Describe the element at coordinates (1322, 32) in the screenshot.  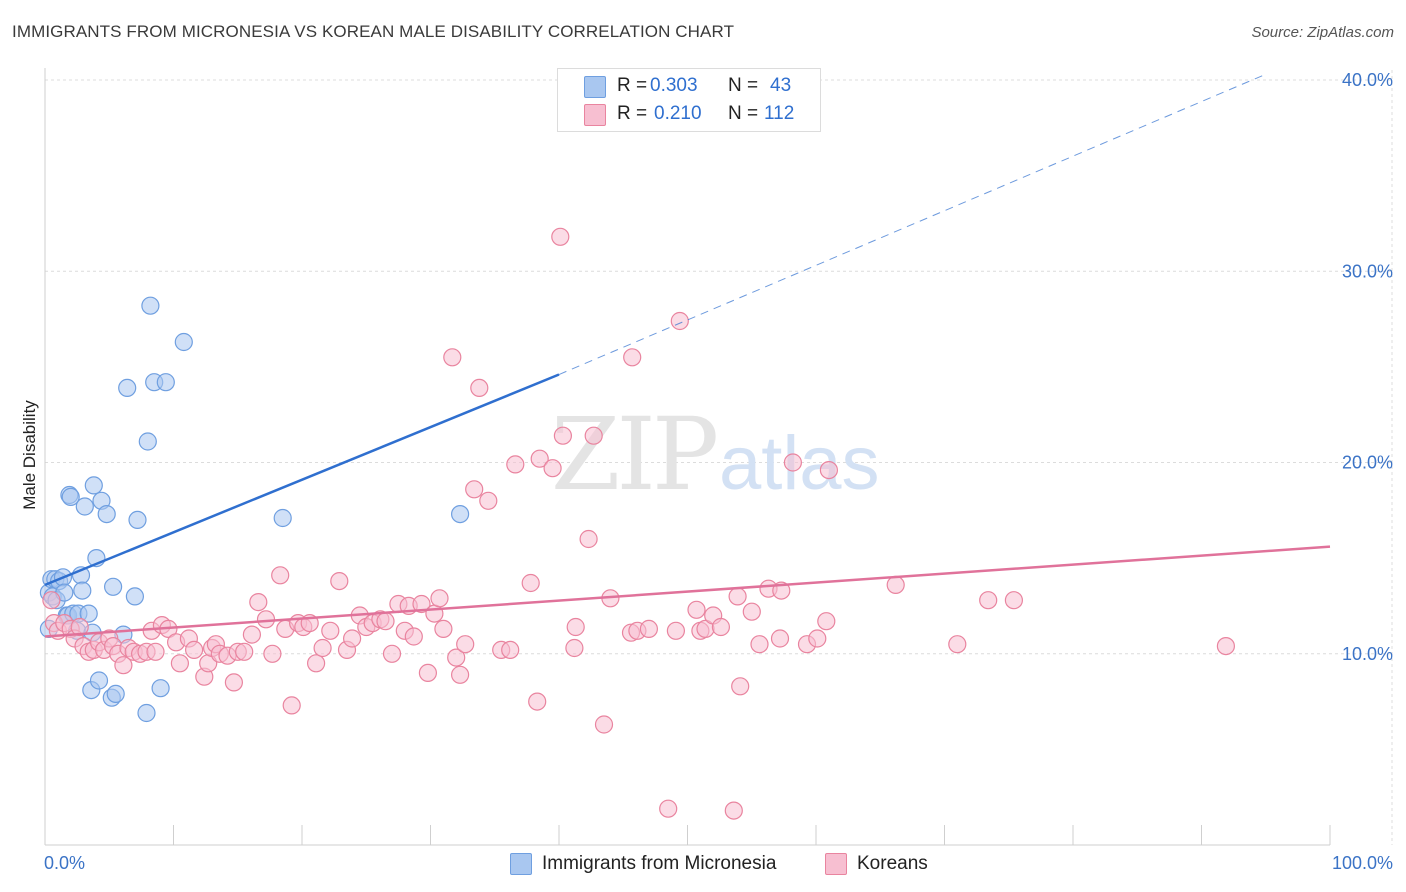
I see `source-label: Source: ZipAtlas.com` at that location.